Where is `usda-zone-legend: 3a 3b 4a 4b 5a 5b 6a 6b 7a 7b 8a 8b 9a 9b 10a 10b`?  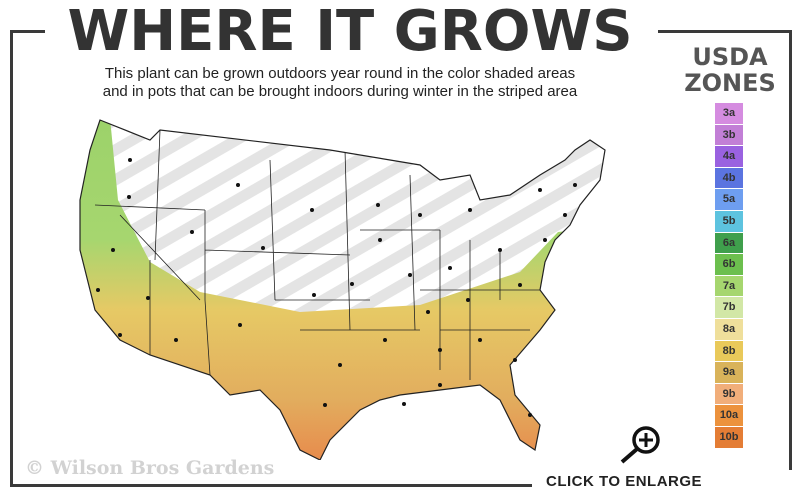 usda-zone-legend: 3a 3b 4a 4b 5a 5b 6a 6b 7a 7b 8a 8b 9a 9b 10a 10b is located at coordinates (729, 276).